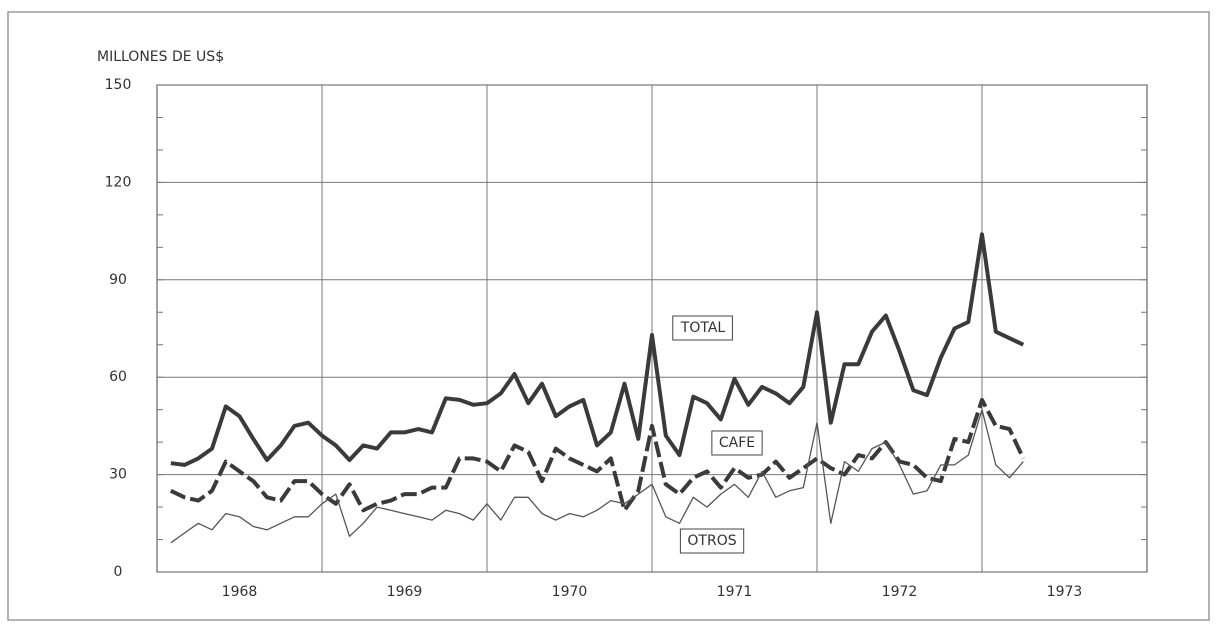  I want to click on y-tick-label: 0, so click(118, 572).